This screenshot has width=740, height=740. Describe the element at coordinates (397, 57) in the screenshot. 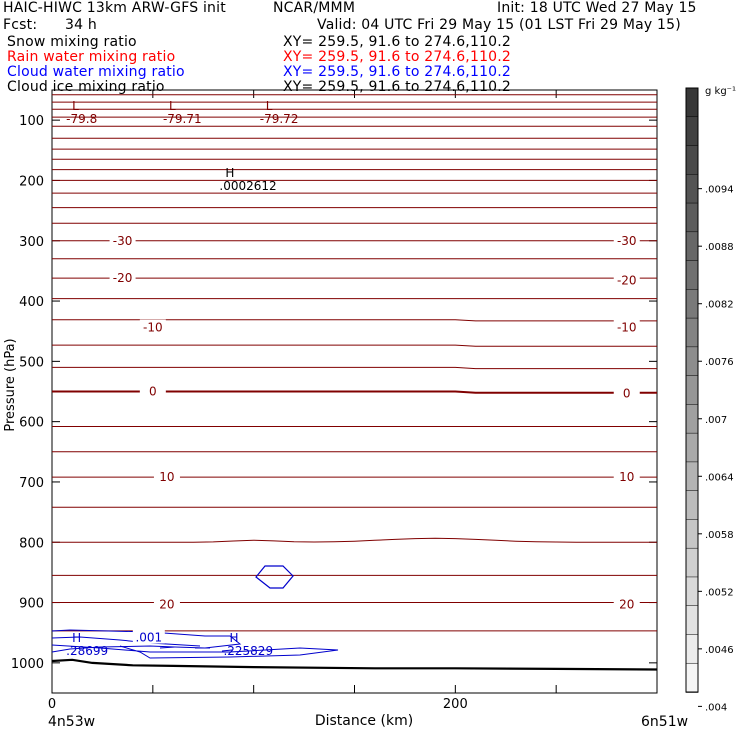

I see `field-rain-xy: XY= 259.5, 91.6 to 274.6,110.2` at that location.